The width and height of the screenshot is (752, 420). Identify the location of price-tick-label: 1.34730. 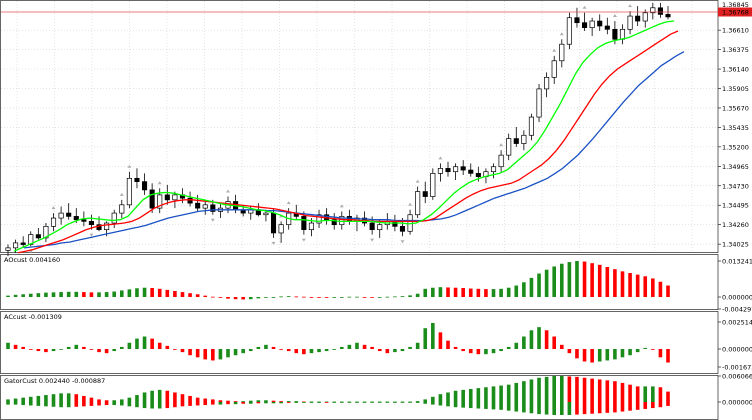
(735, 186).